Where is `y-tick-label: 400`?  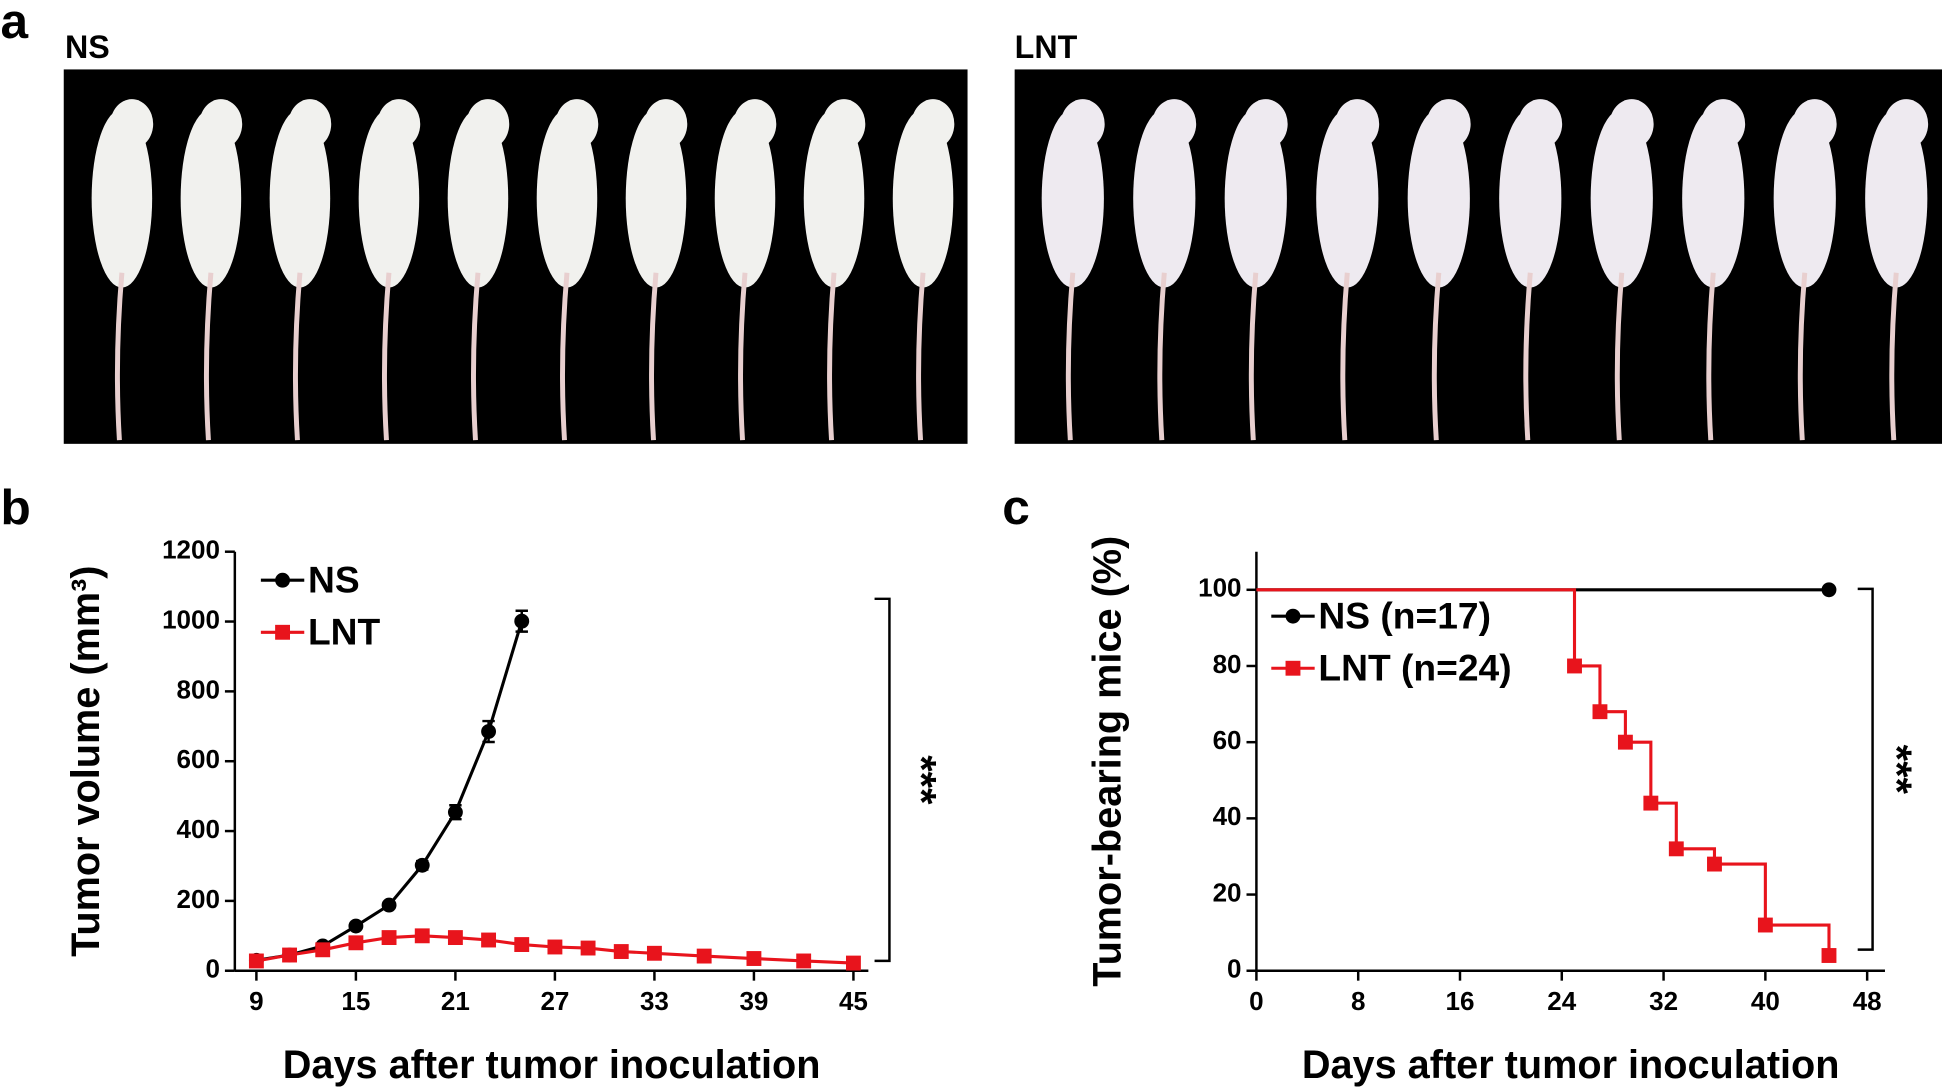
y-tick-label: 400 is located at coordinates (198, 829).